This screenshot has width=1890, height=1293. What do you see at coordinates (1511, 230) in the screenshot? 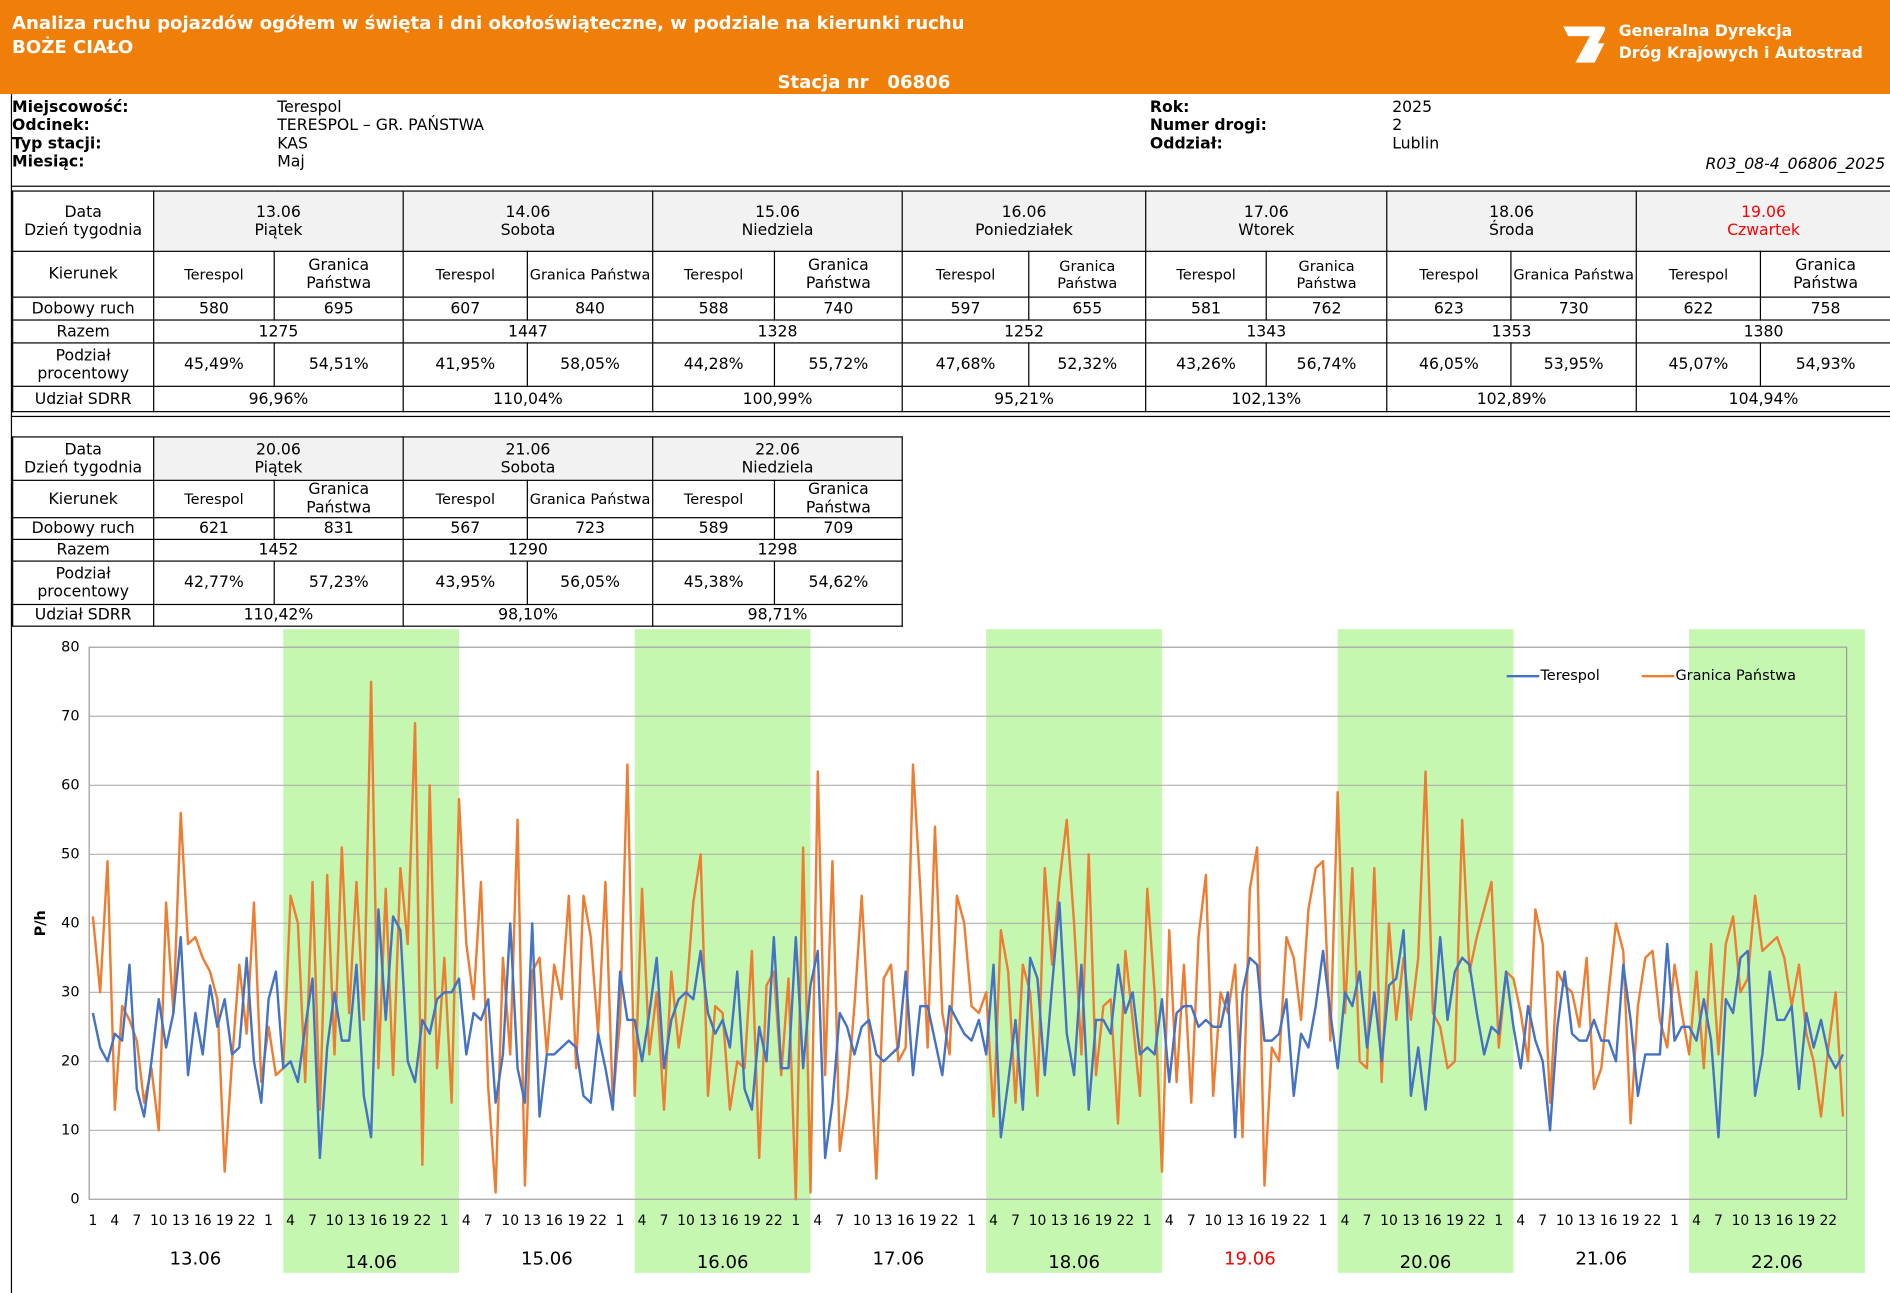
I see `weekday: Środa` at bounding box center [1511, 230].